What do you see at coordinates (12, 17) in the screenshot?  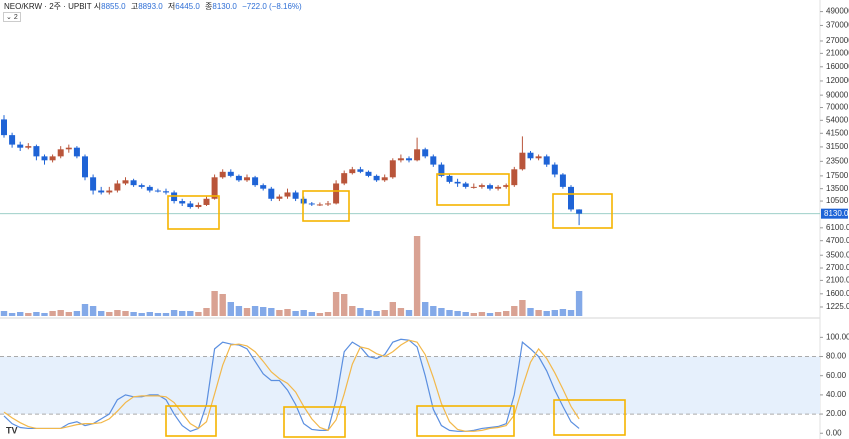 I see `indicator-toggle: ⌄ 2` at bounding box center [12, 17].